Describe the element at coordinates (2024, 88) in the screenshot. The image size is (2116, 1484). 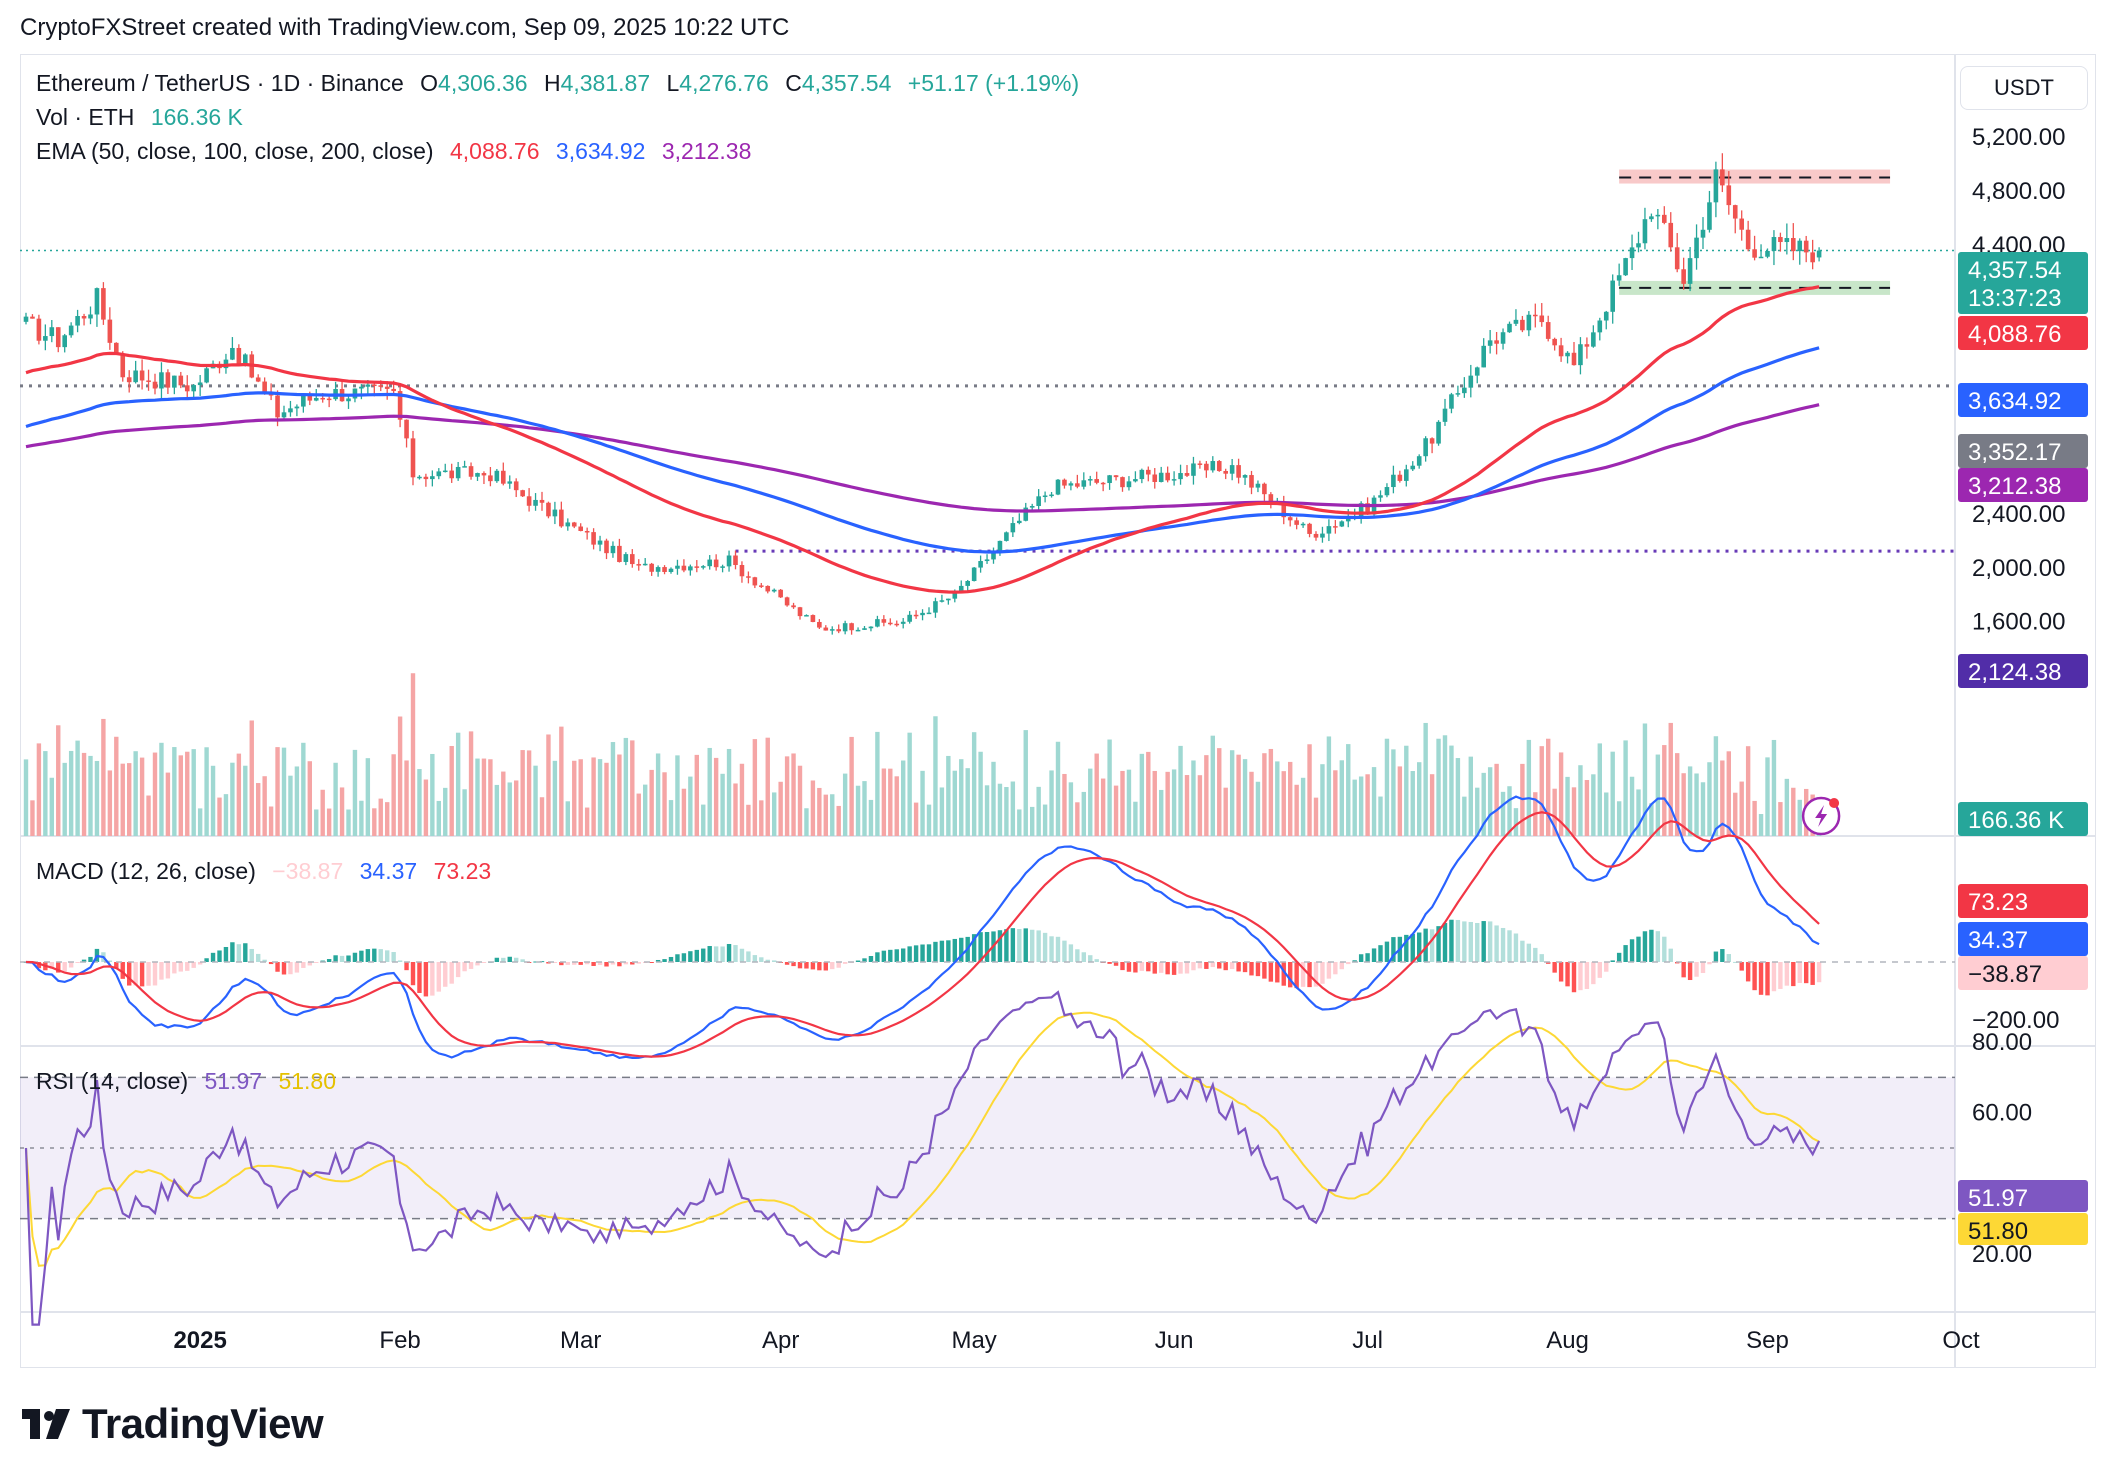
I see `currency-selector: USDT` at that location.